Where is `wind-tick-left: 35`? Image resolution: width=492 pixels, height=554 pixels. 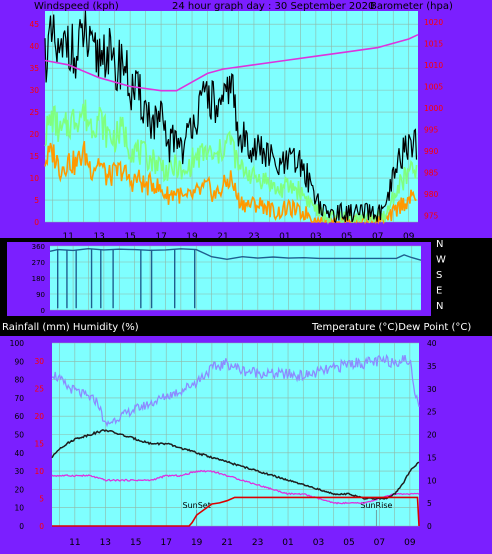
wind-tick-left: 35 is located at coordinates (34, 68).